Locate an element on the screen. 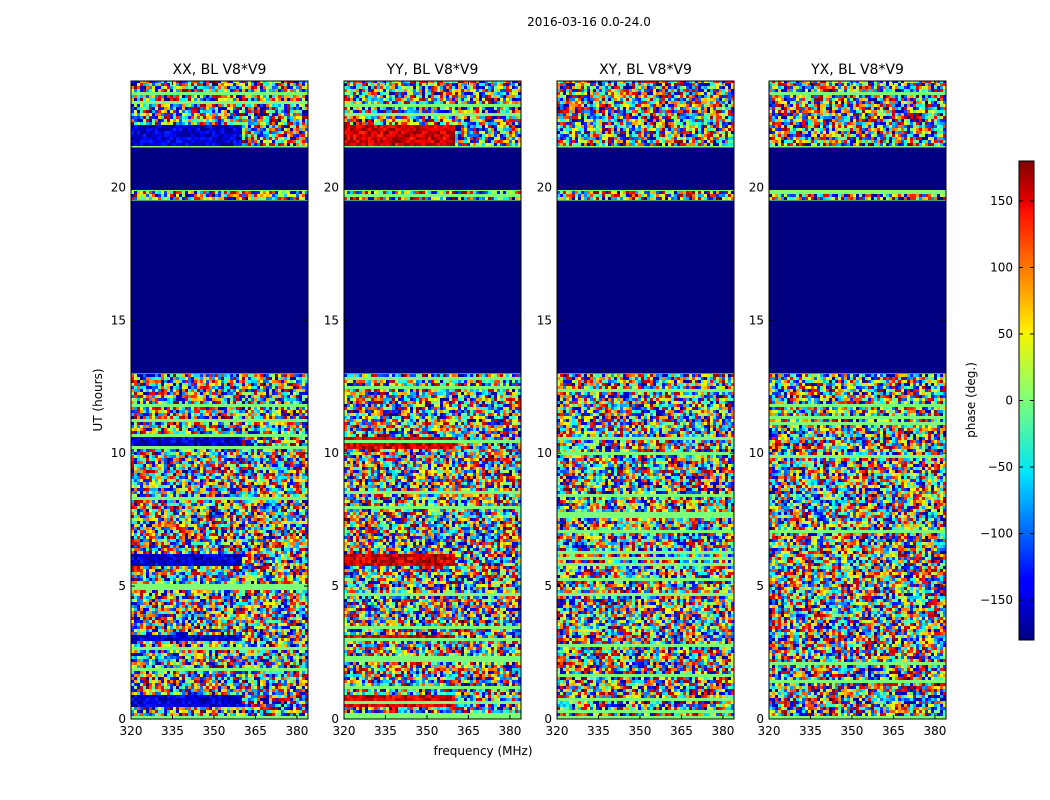 The height and width of the screenshot is (800, 1050). figure-title: 2016-03-16 0.0-24.0 is located at coordinates (589, 22).